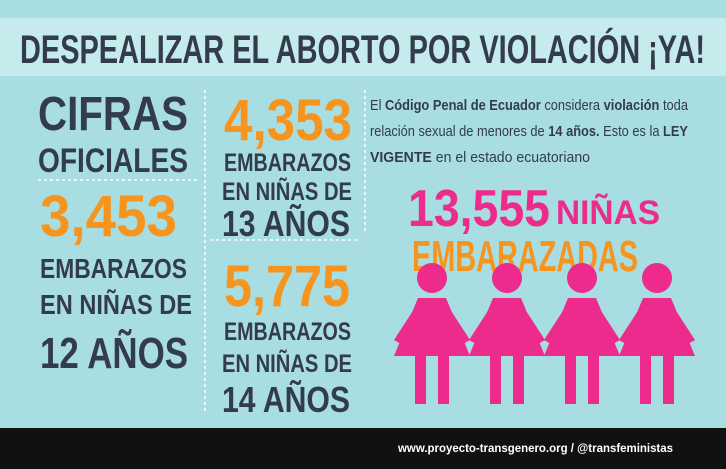  I want to click on title: DESPEALIZAR EL ABORTO POR VIOLACIÓN ¡YA!, so click(362, 49).